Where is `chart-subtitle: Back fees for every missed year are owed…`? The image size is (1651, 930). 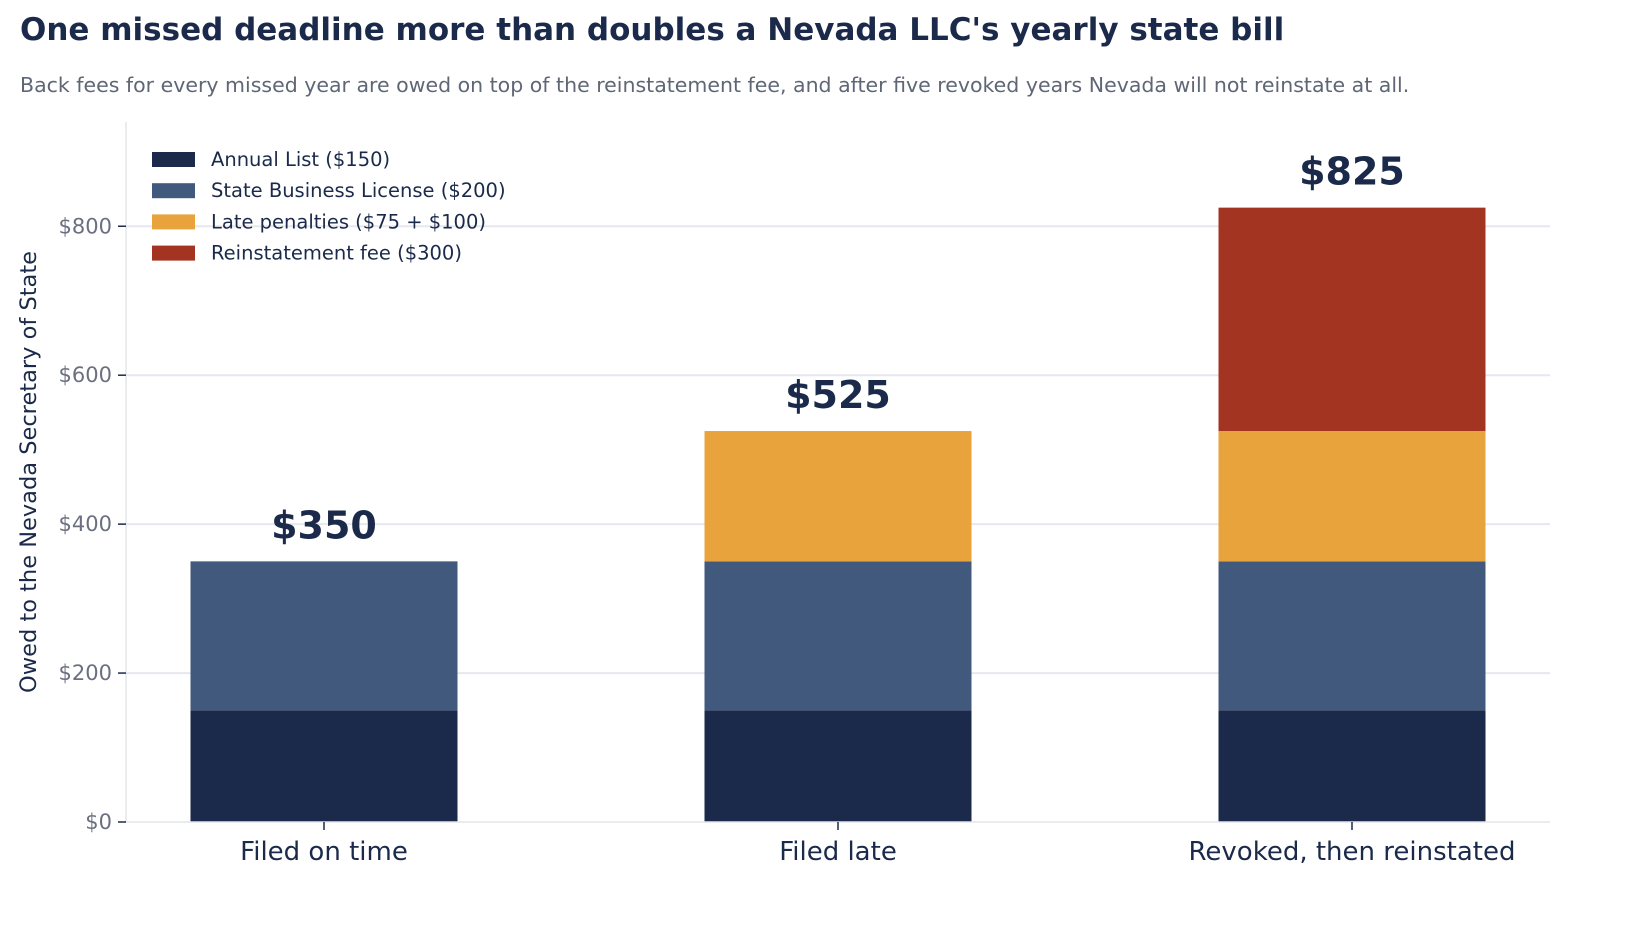 chart-subtitle: Back fees for every missed year are owed… is located at coordinates (715, 85).